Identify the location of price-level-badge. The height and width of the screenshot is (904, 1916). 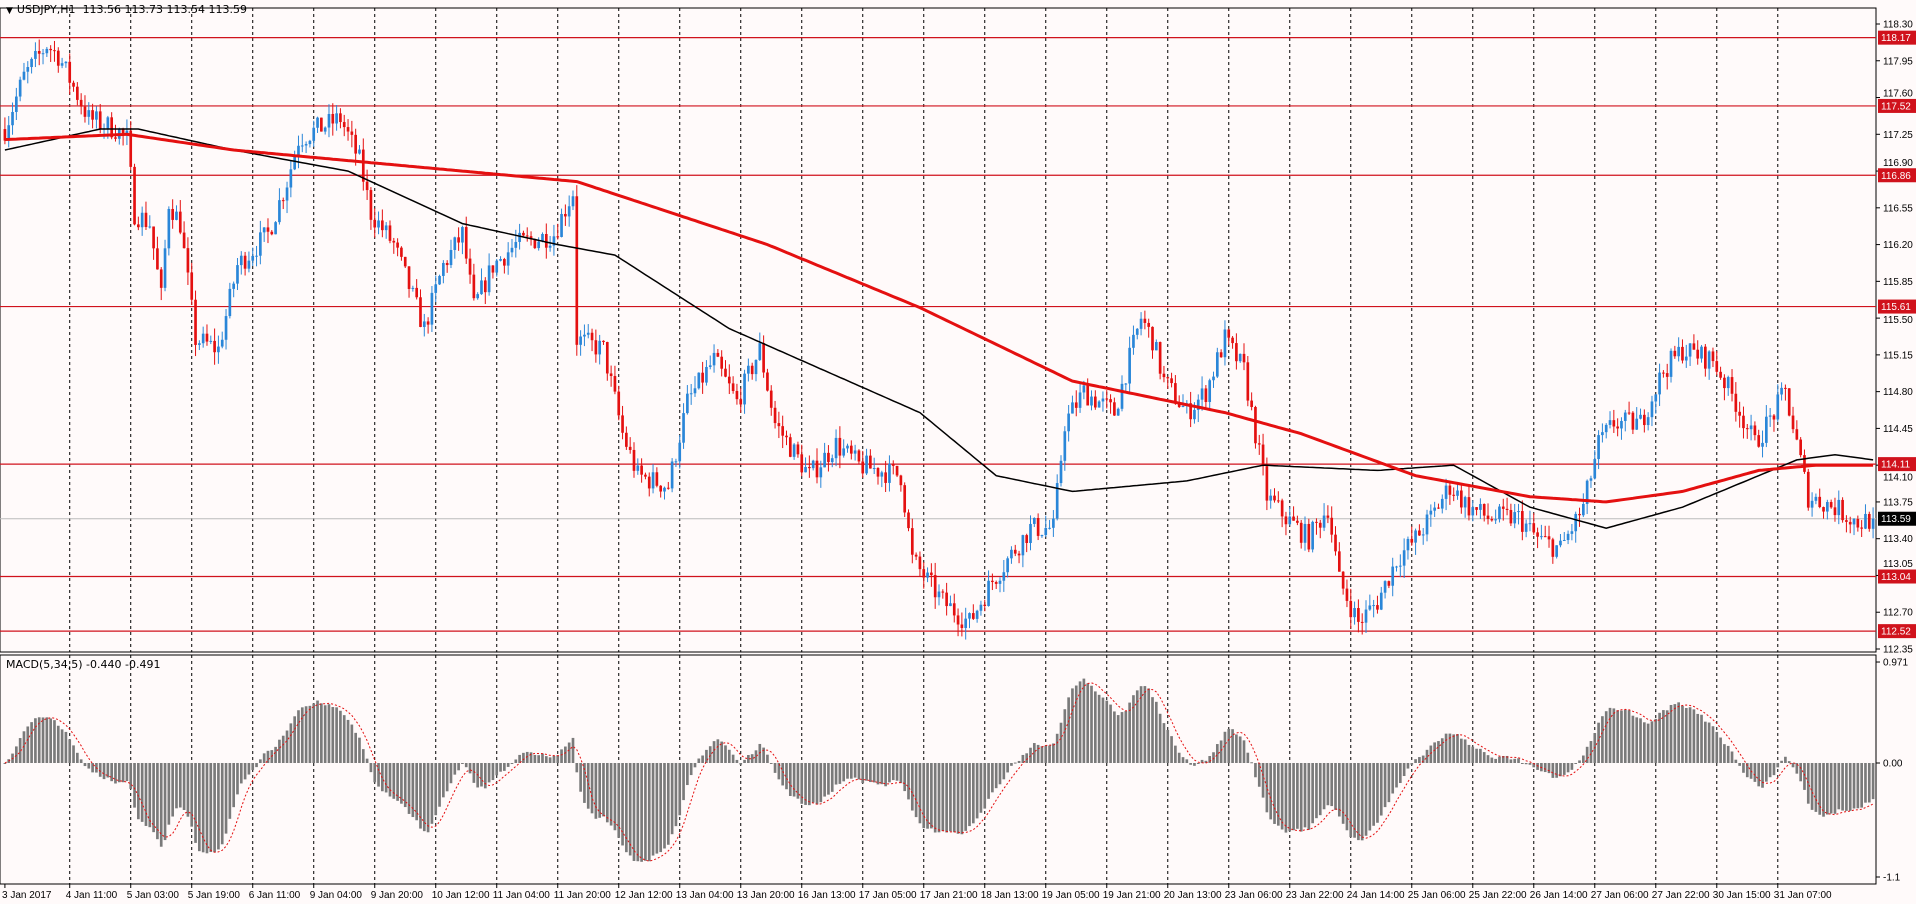
(1897, 37).